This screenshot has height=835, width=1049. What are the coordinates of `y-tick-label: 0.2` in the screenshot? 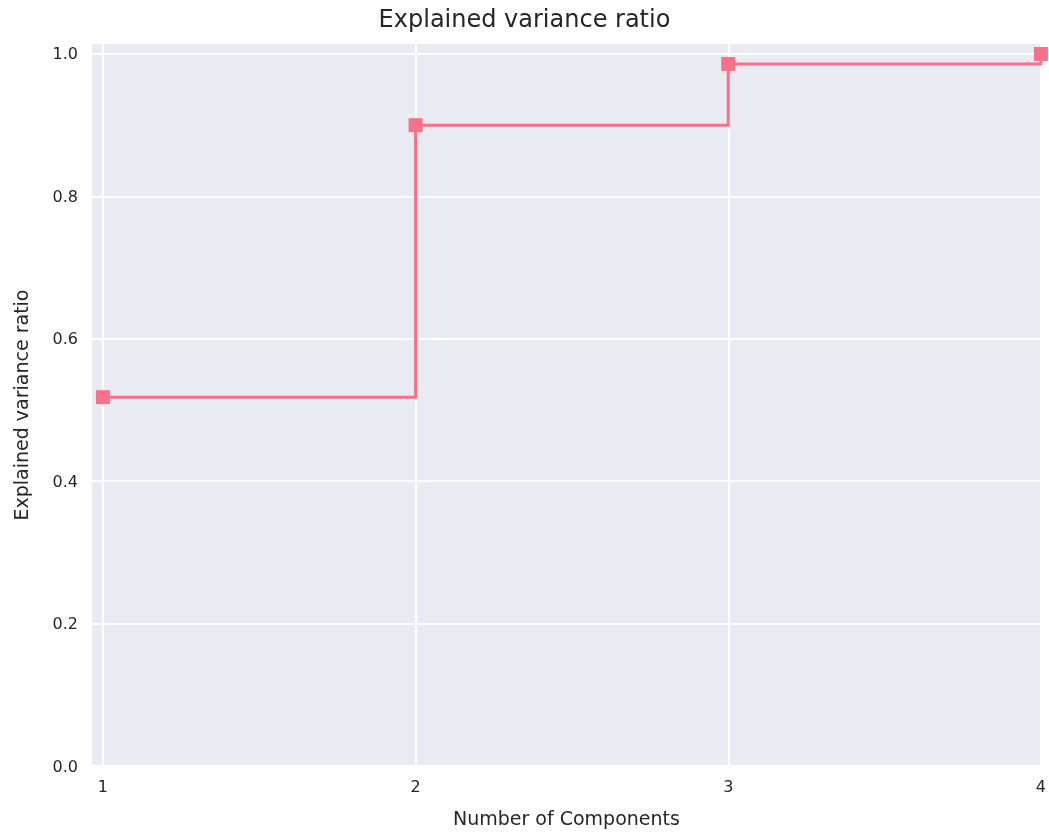 It's located at (65, 624).